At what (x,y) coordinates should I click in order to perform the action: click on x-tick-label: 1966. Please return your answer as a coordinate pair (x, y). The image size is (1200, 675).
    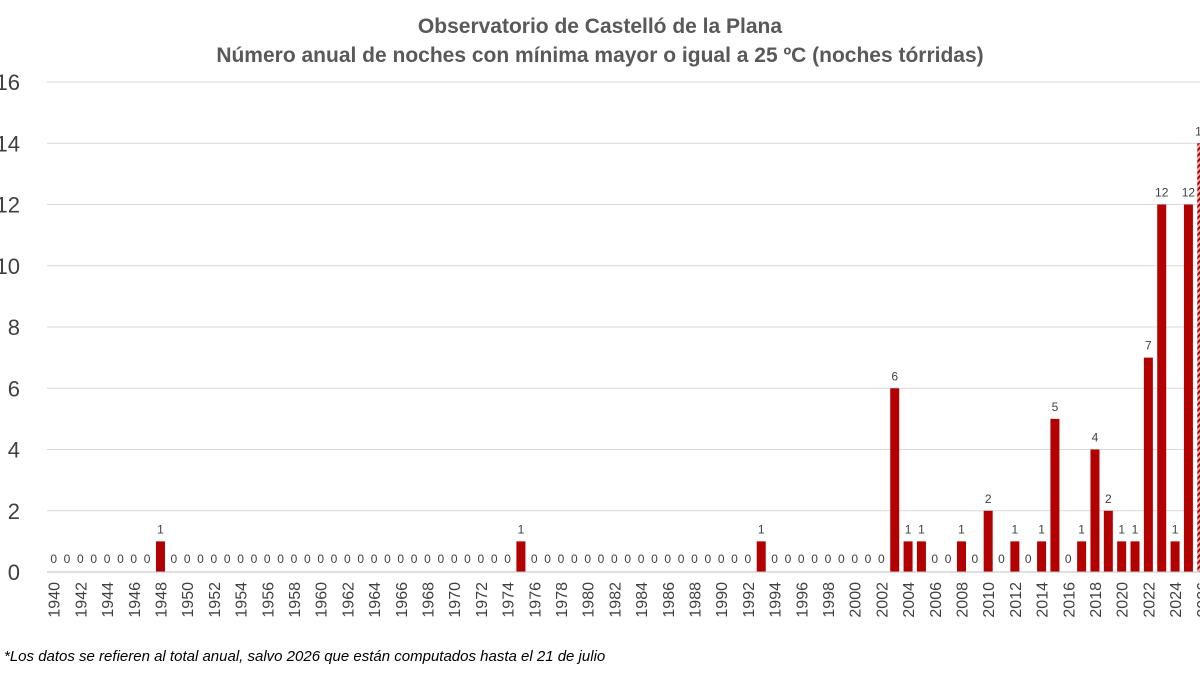
    Looking at the image, I should click on (402, 600).